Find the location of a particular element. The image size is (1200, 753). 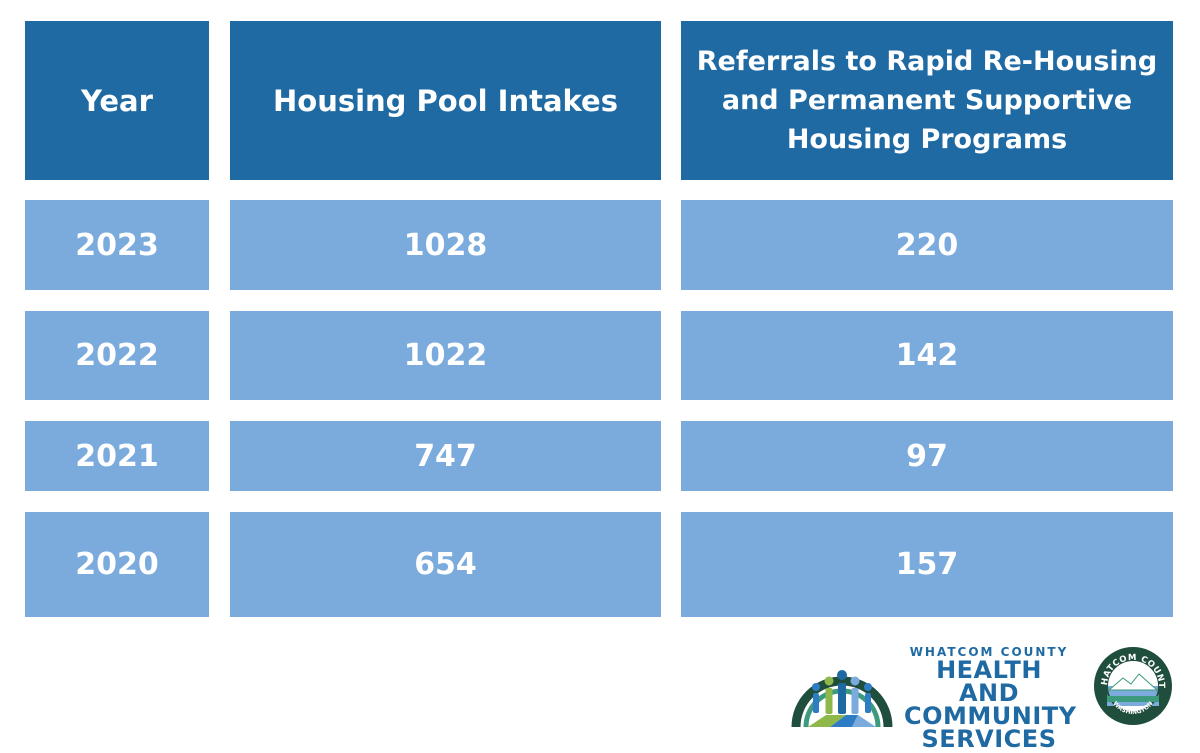

cell-intakes: 1028 is located at coordinates (445, 245).